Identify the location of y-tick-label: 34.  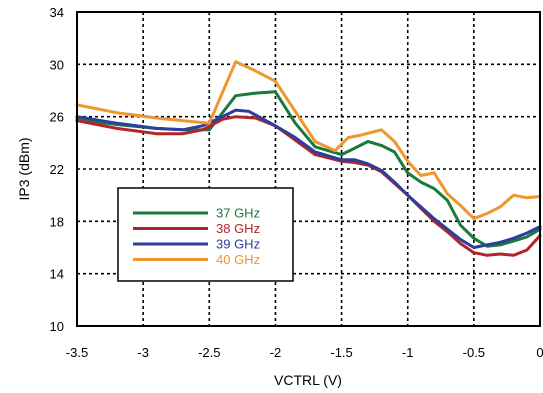
(57, 12).